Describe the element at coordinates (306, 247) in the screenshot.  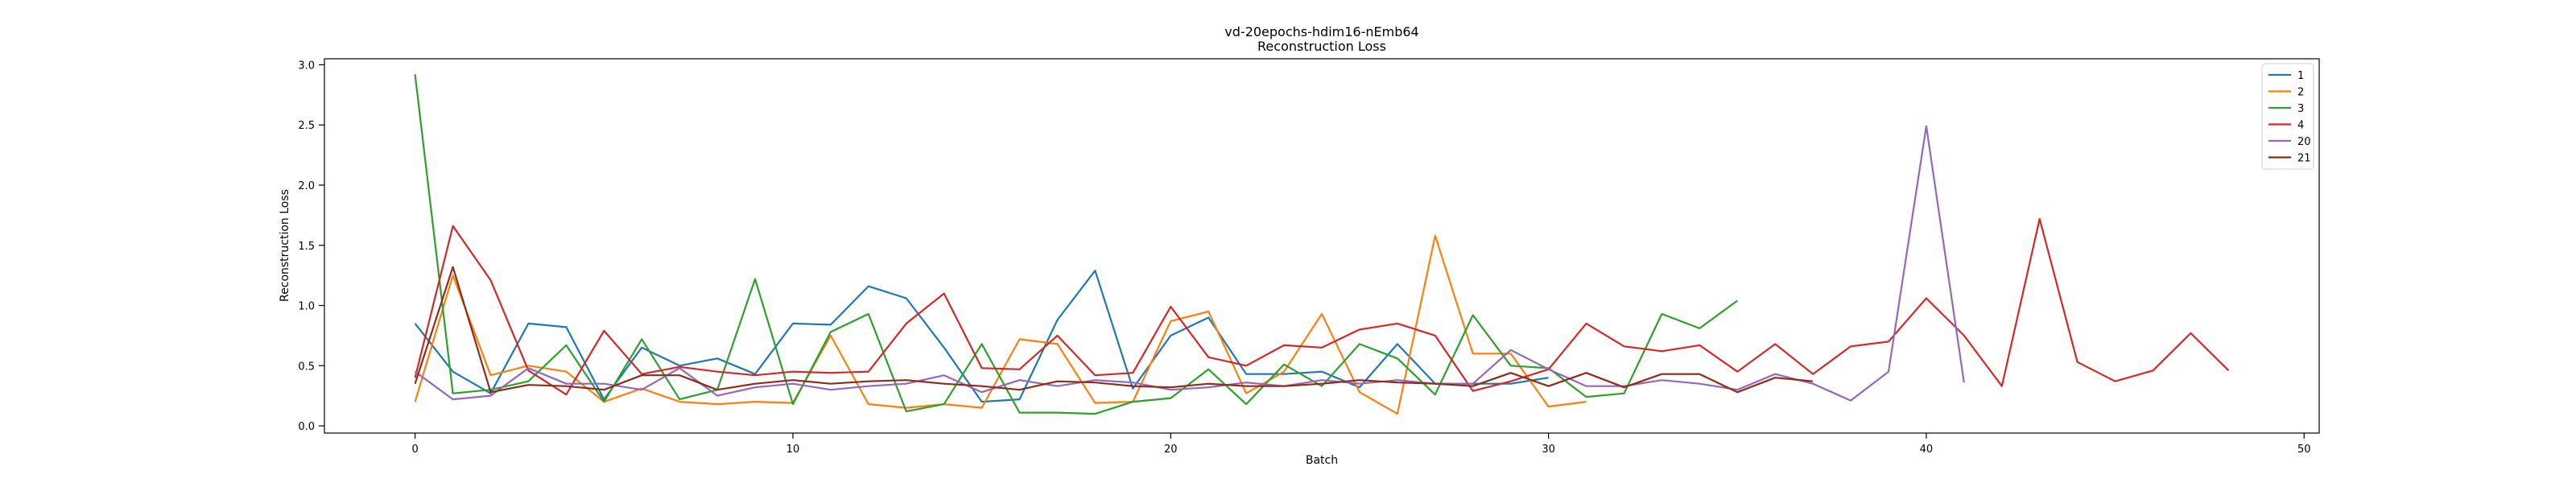
I see `y-tick-label: 1.5` at that location.